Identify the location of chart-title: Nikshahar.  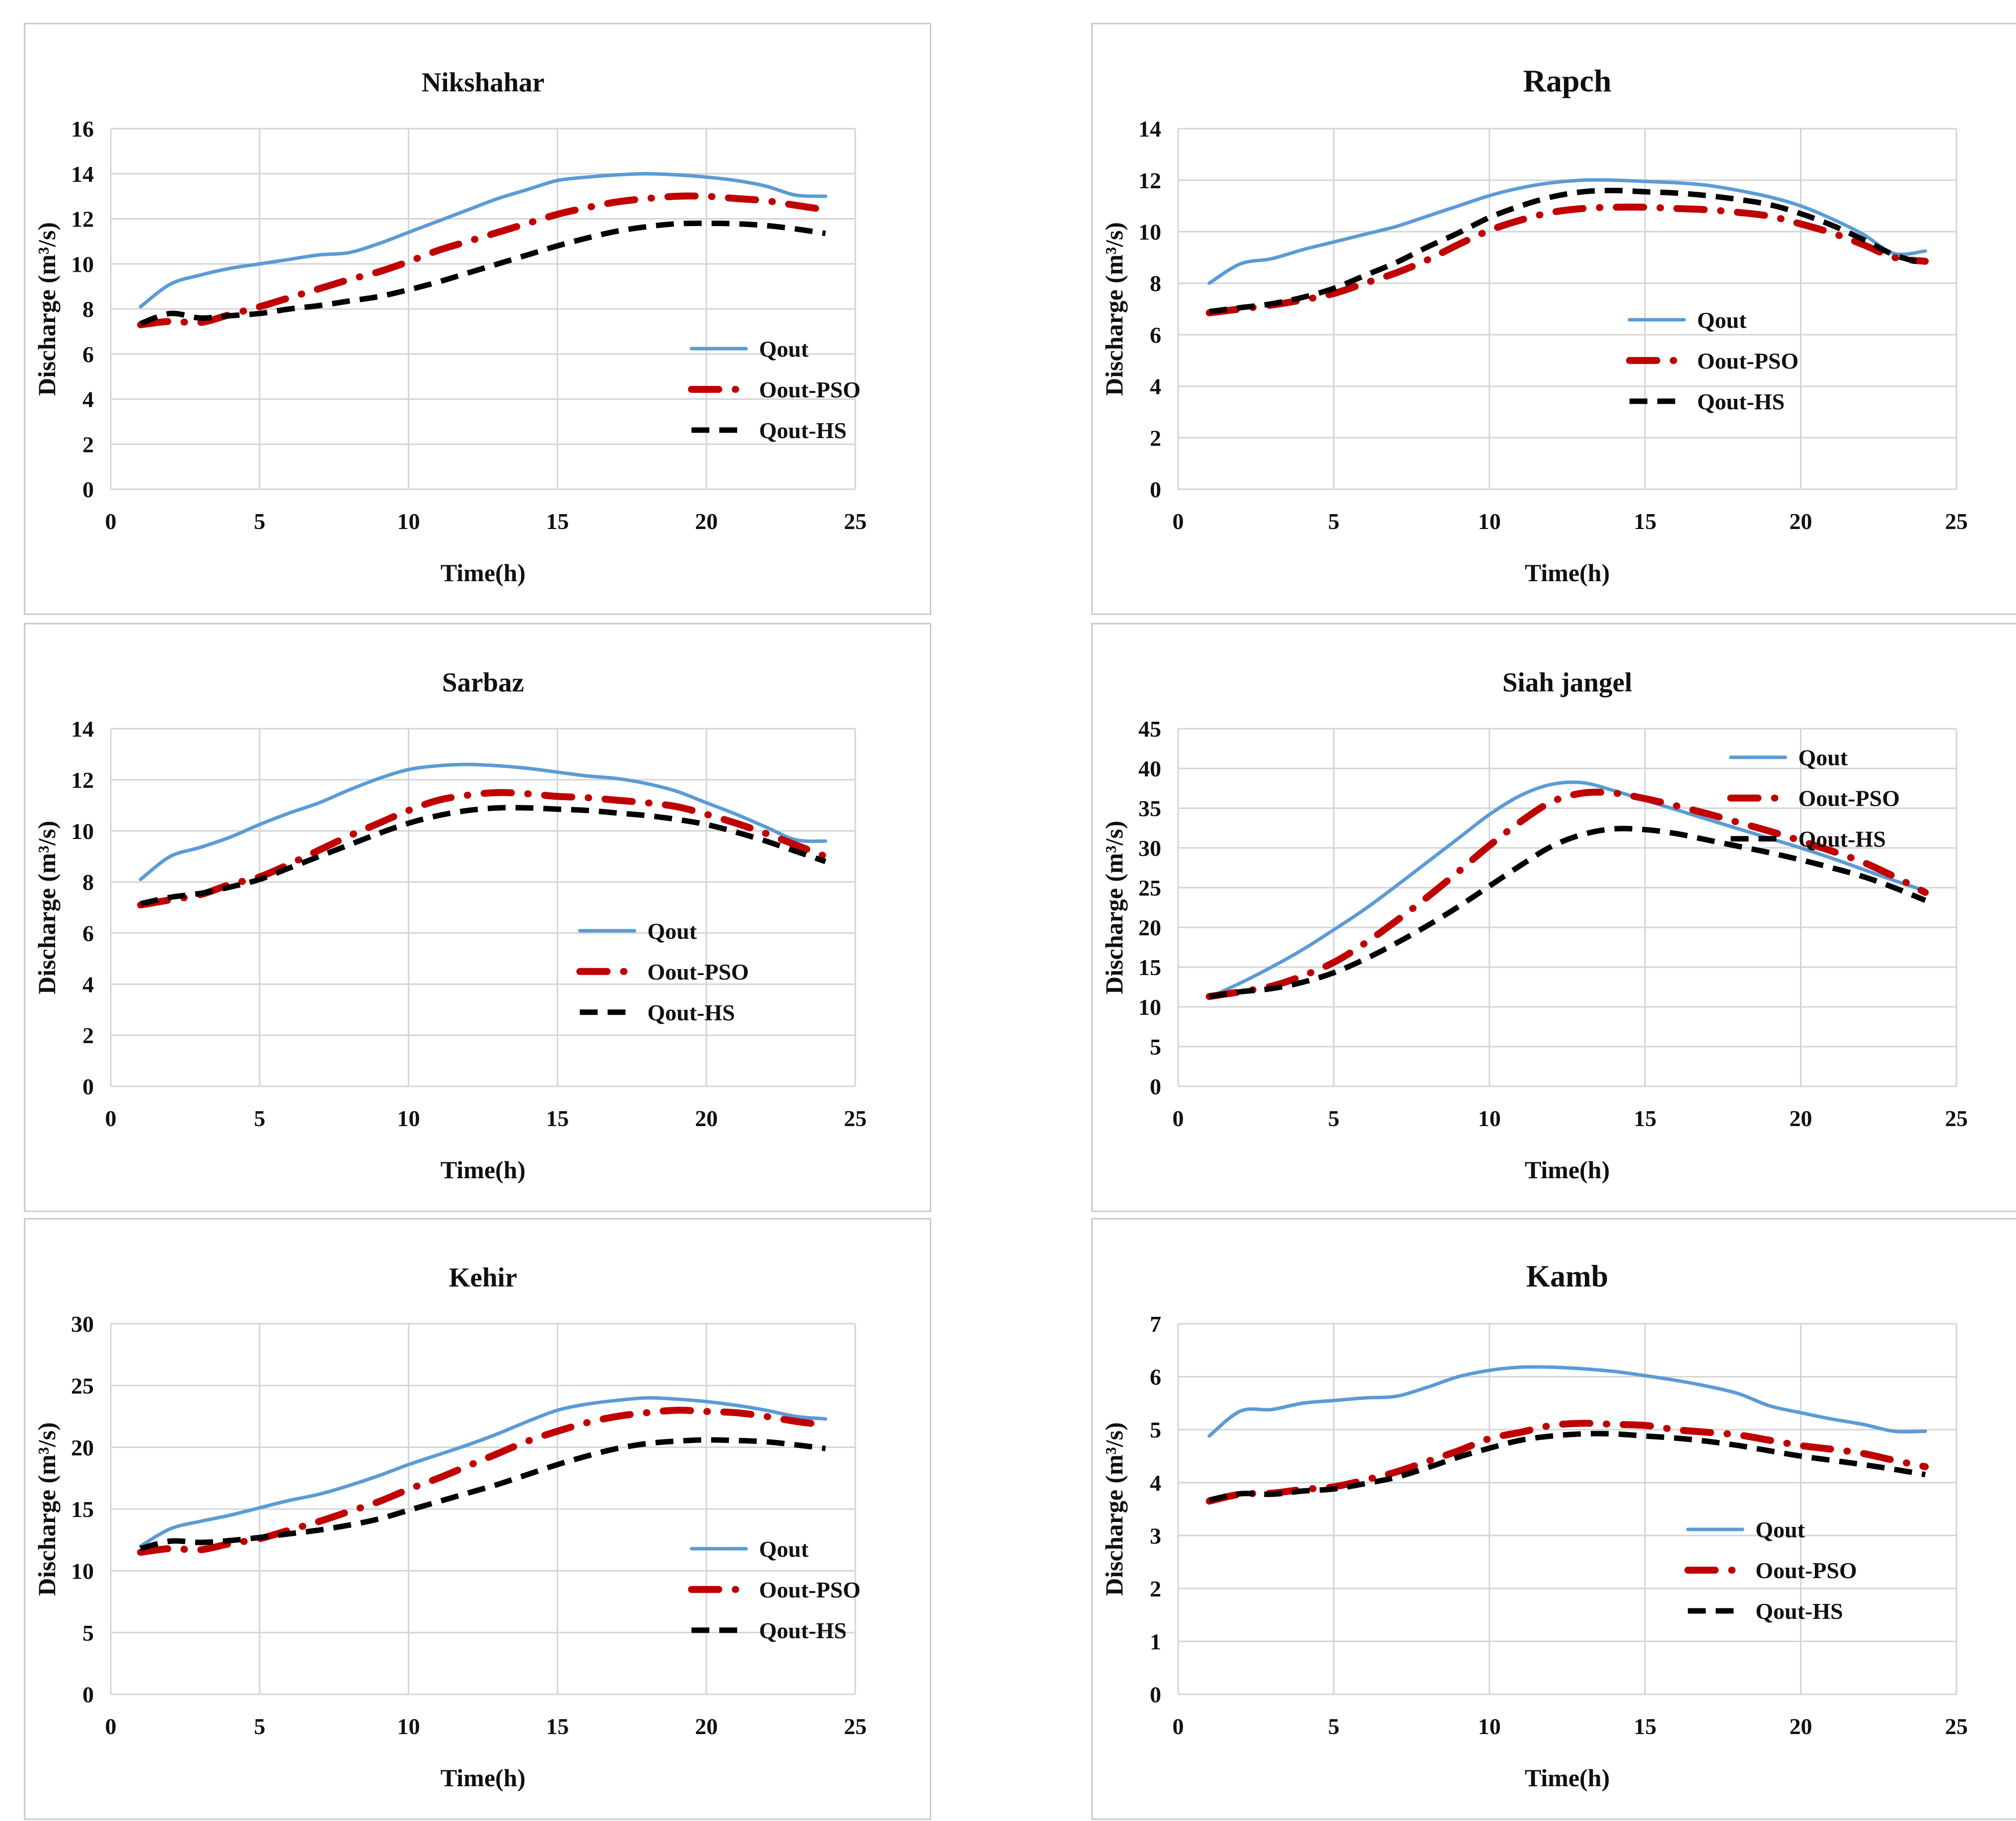
(484, 82).